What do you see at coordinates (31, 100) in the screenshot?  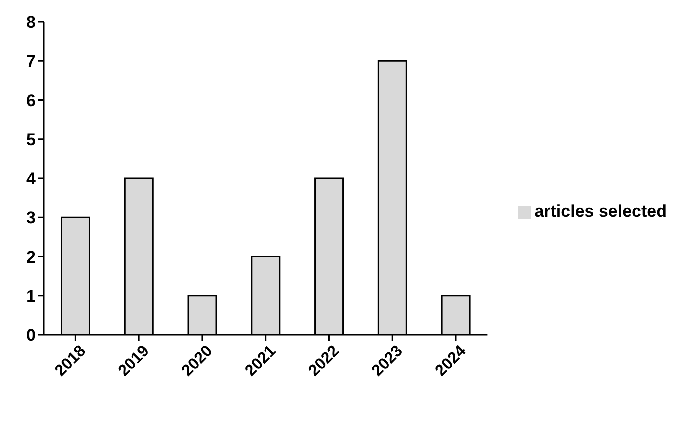 I see `y-tick-label: 6` at bounding box center [31, 100].